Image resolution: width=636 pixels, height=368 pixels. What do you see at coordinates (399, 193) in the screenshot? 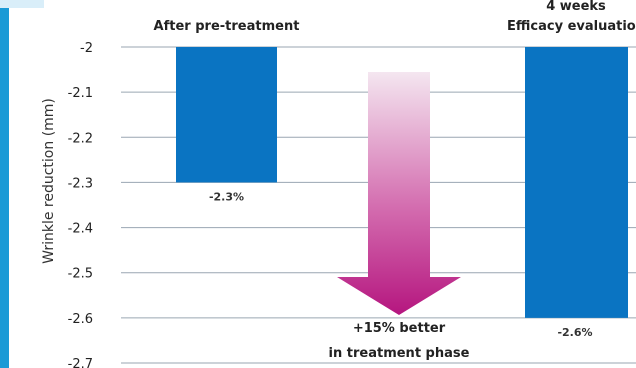
I see `improvement-arrow` at bounding box center [399, 193].